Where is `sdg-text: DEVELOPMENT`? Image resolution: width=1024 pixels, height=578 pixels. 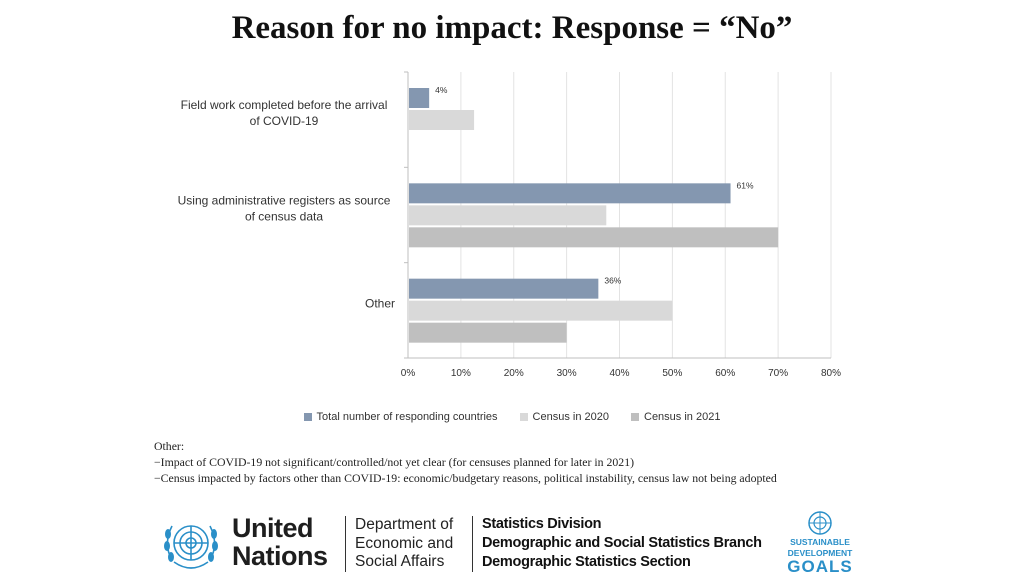
sdg-text: DEVELOPMENT is located at coordinates (820, 553).